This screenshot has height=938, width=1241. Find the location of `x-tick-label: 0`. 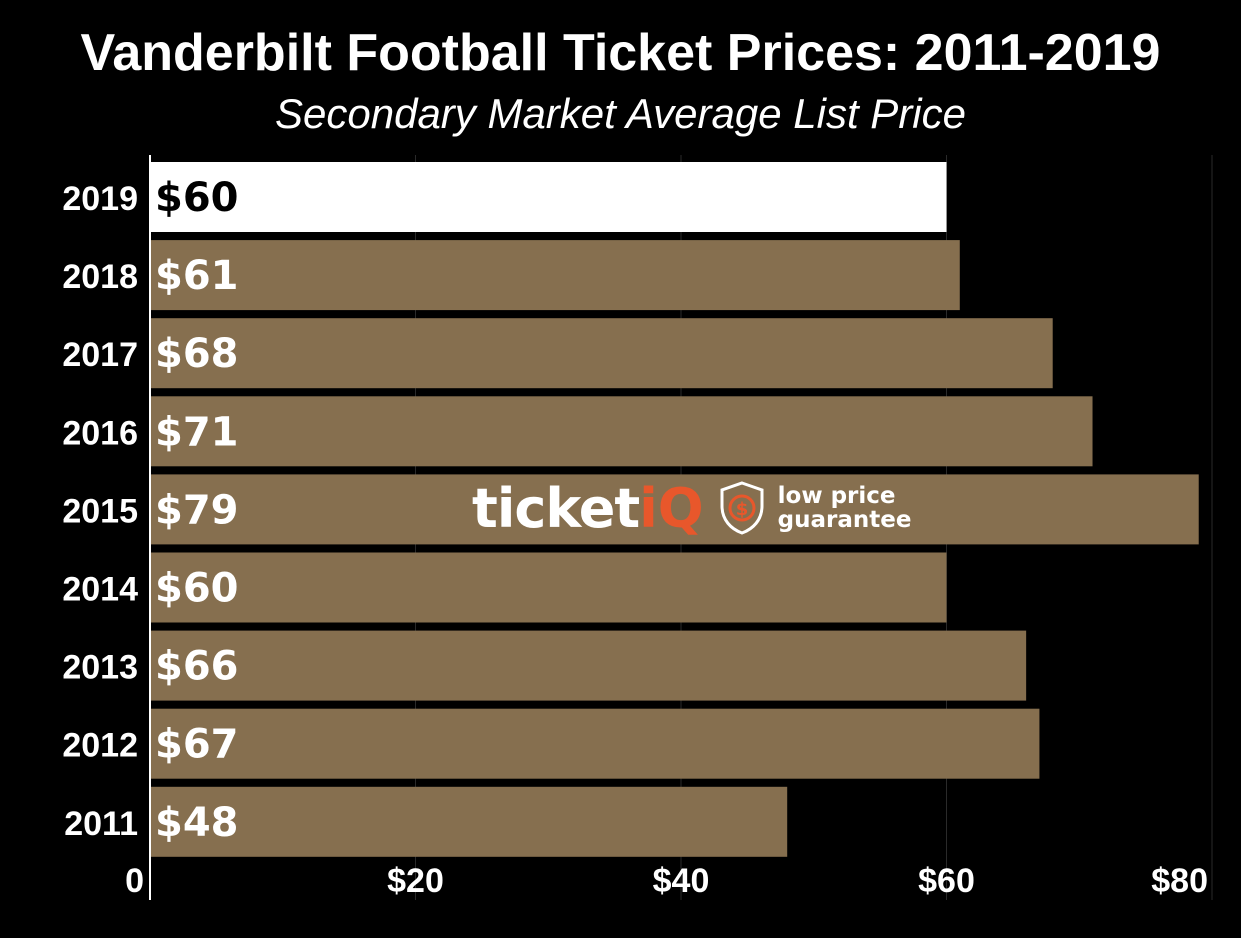

x-tick-label: 0 is located at coordinates (134, 881).